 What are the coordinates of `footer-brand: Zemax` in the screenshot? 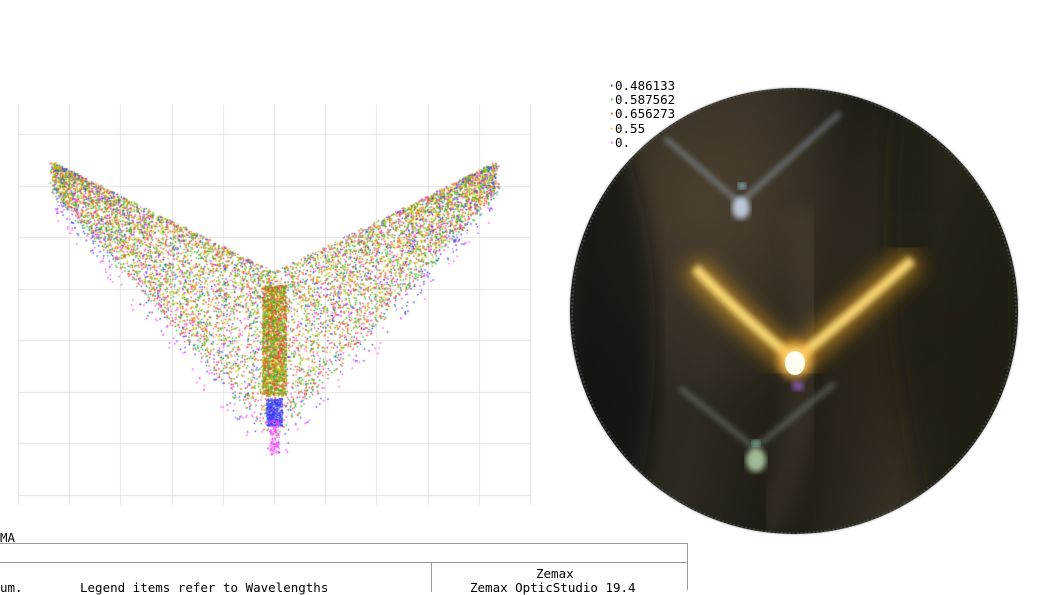 It's located at (555, 573).